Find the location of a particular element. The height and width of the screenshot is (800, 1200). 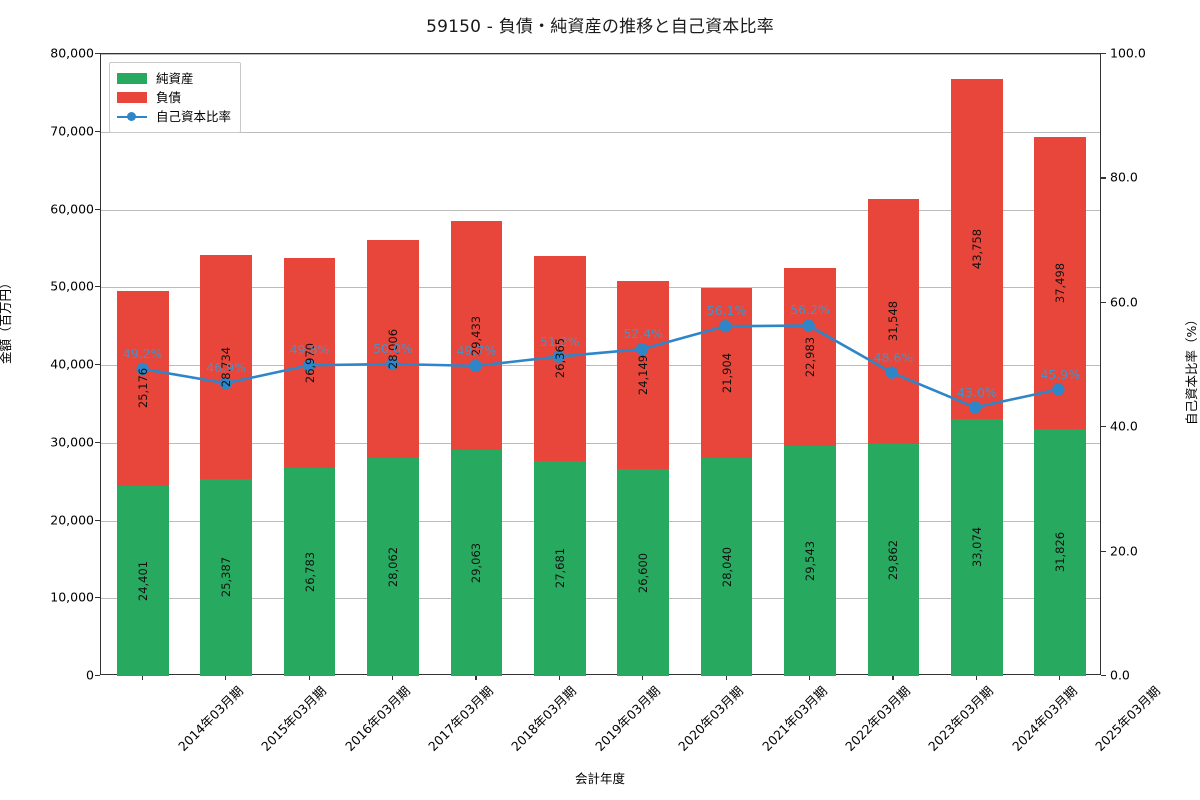

ratio-value-label: 49.2% is located at coordinates (142, 353).